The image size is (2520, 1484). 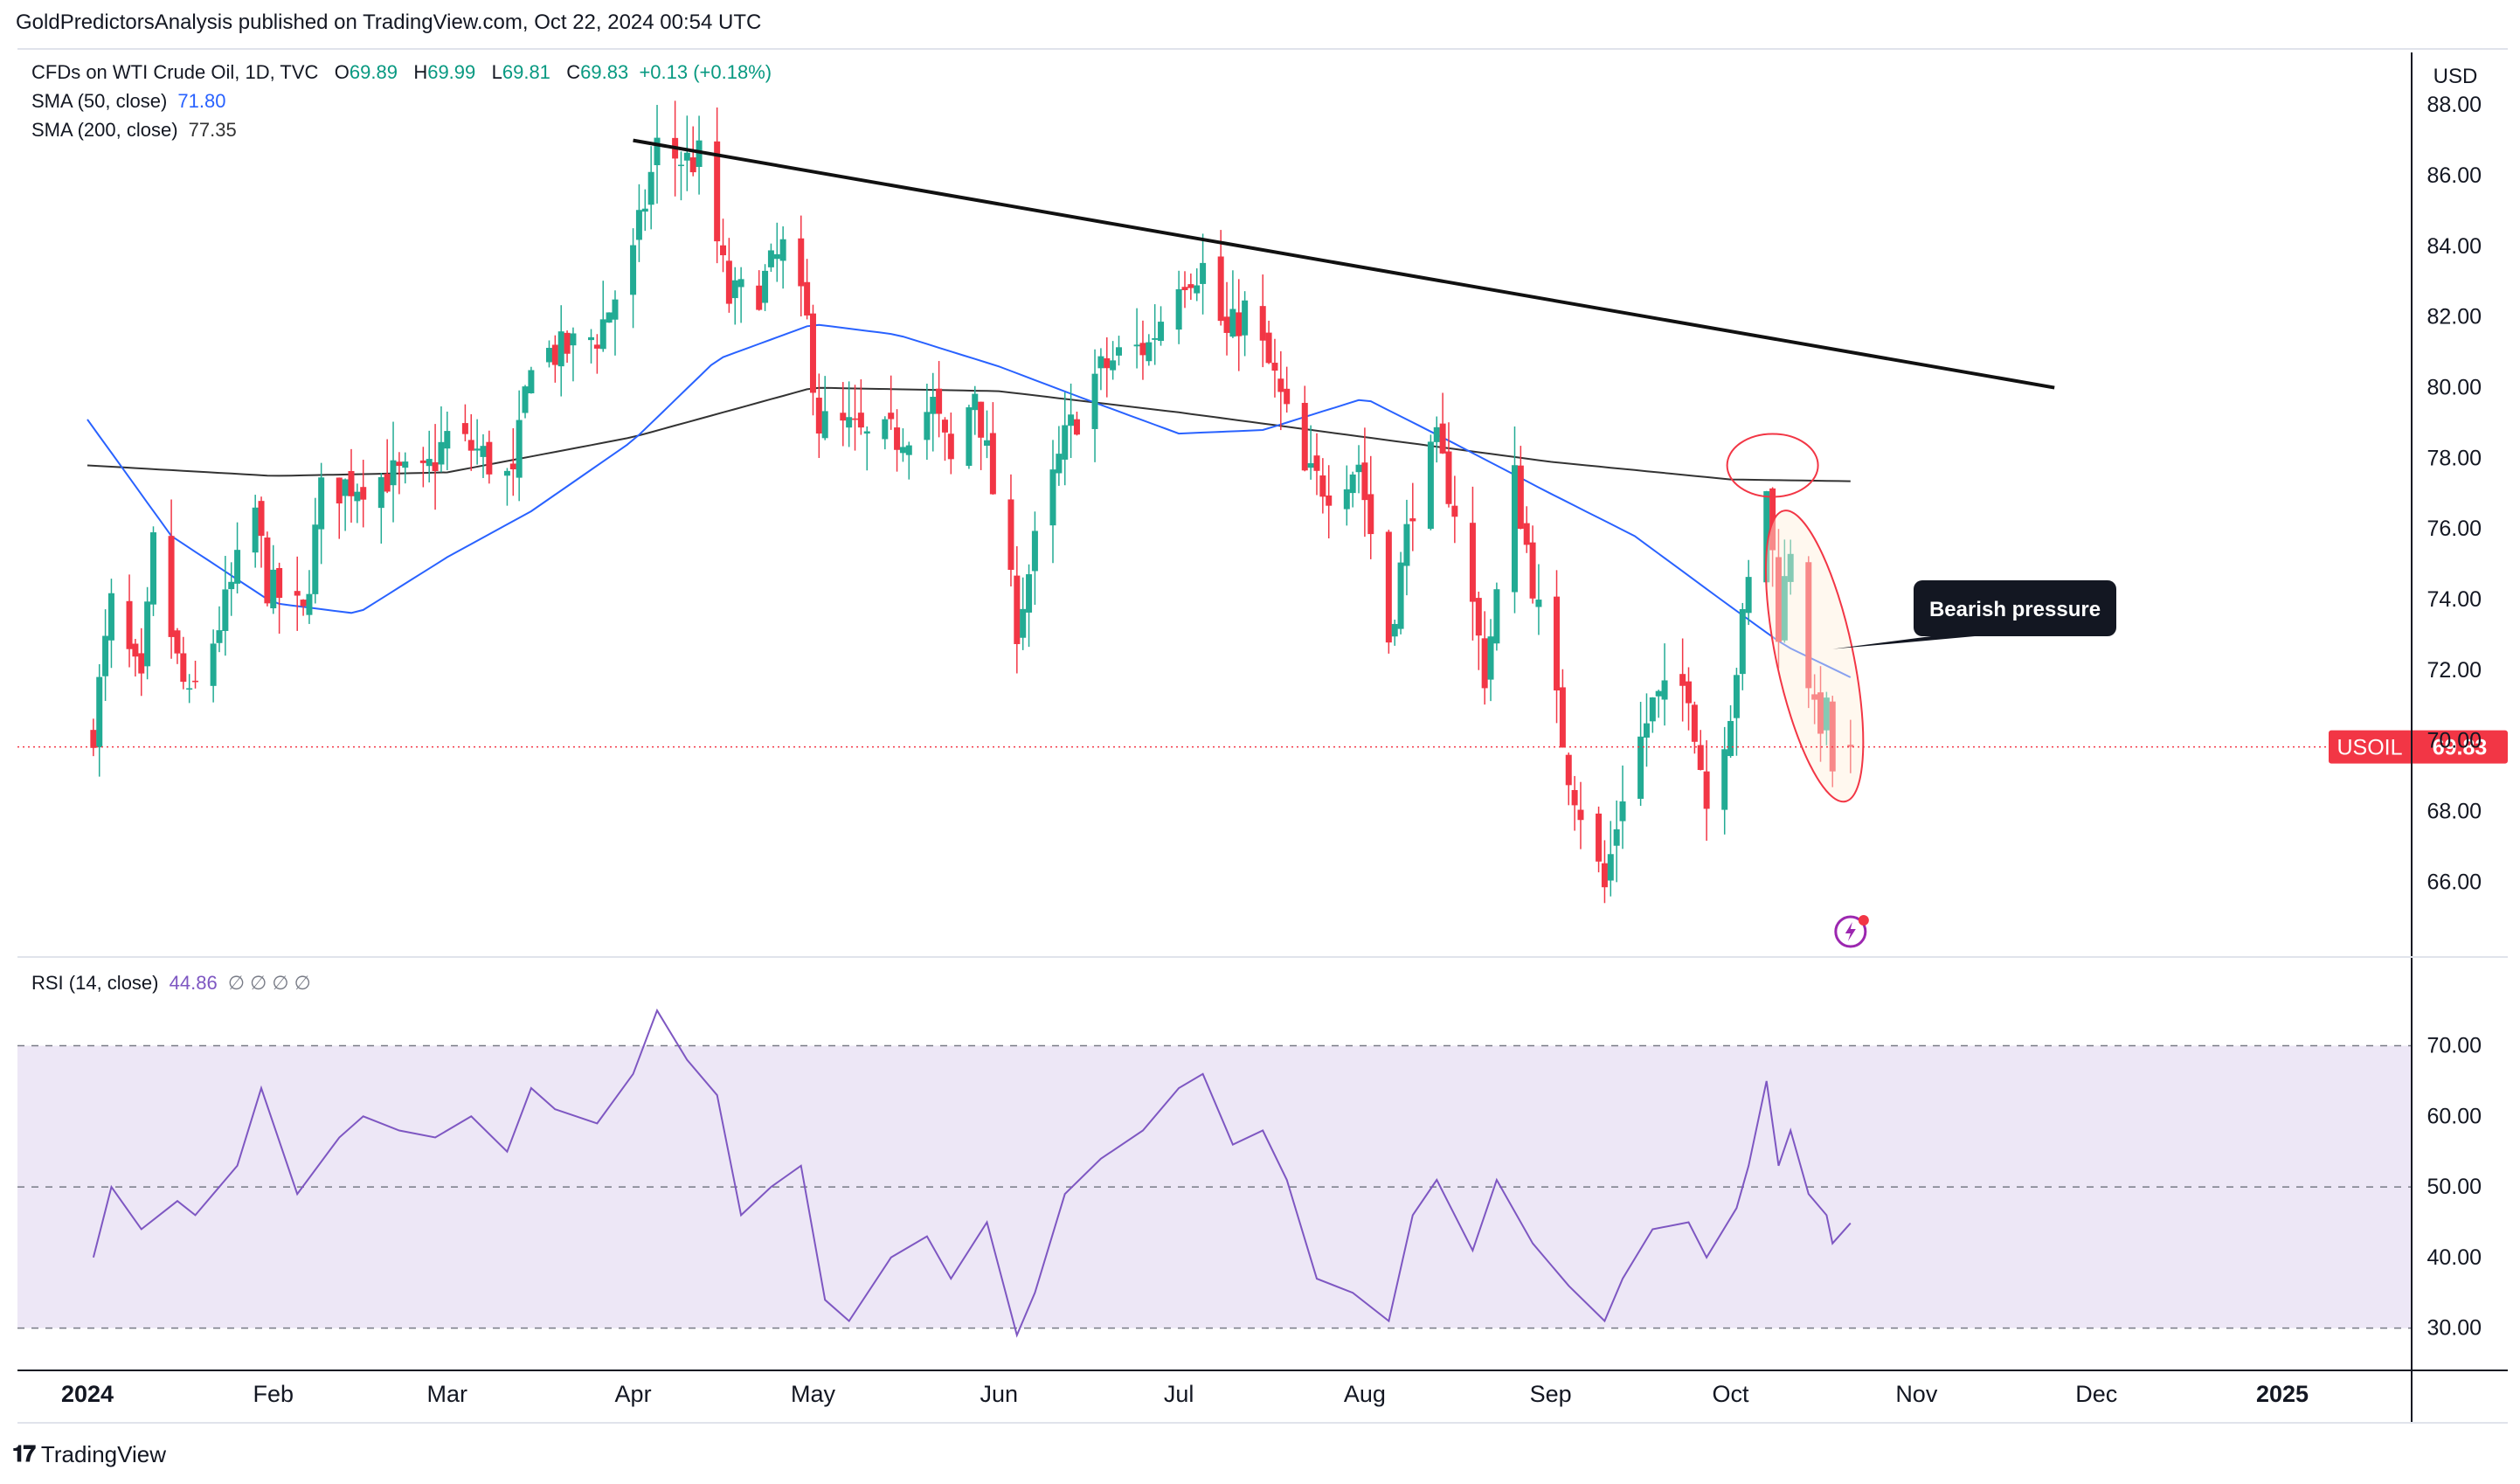 I want to click on tradingview-logo: 𝟏𝟕 TradingView, so click(x=89, y=1454).